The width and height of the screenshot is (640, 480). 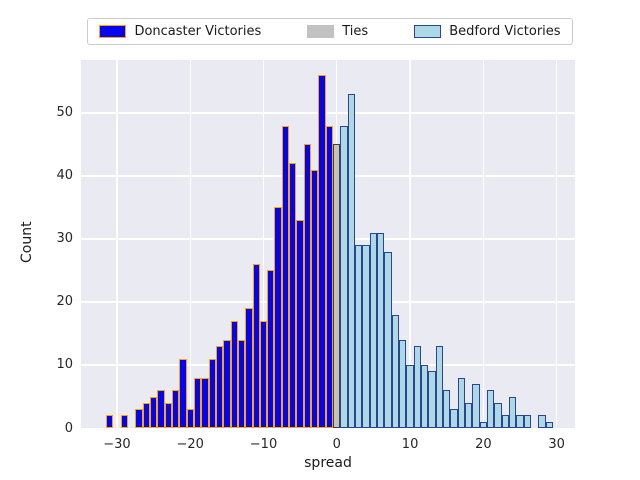 I want to click on legend-item-bedford: Bedford Victories, so click(x=487, y=31).